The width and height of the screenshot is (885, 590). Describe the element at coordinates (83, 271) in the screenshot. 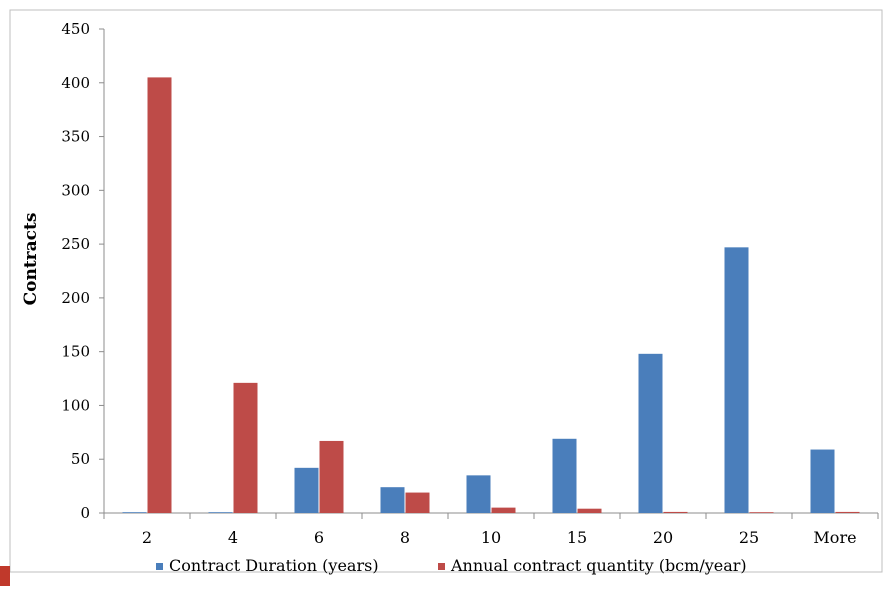

I see `y-axis: 0 50 100 150 200 250 300 350 400 450` at that location.